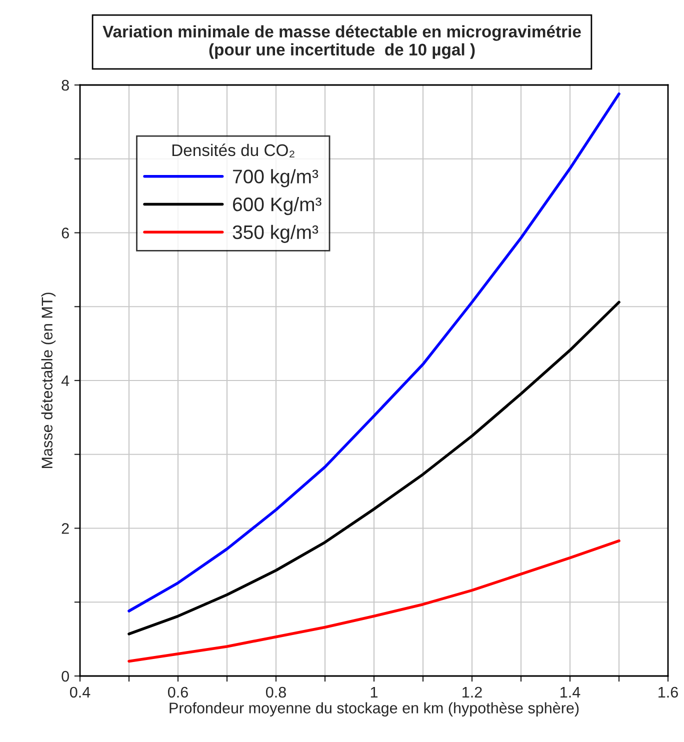 The height and width of the screenshot is (742, 684). I want to click on x-tick-label: 1.2, so click(472, 692).